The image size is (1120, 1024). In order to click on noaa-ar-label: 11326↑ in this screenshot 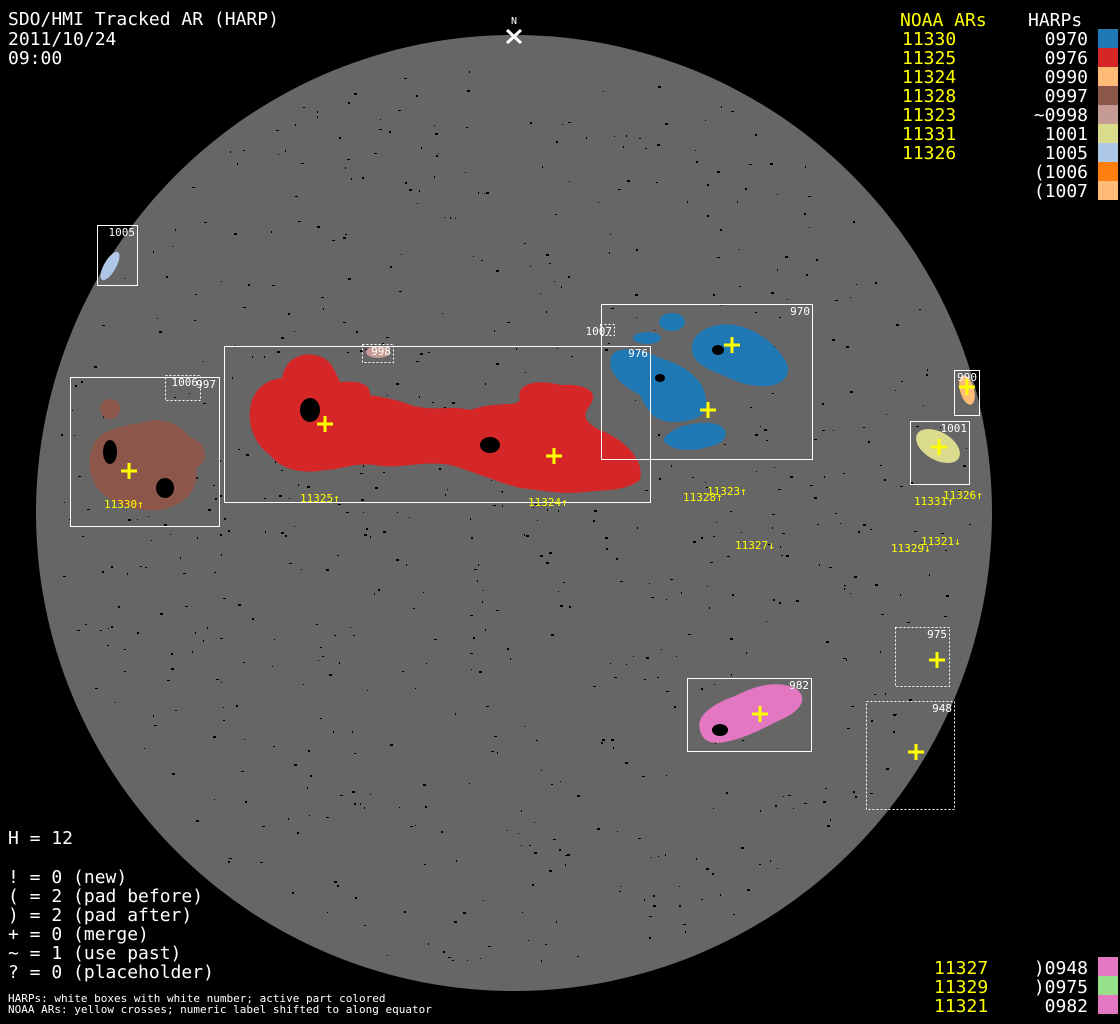, I will do `click(963, 495)`.